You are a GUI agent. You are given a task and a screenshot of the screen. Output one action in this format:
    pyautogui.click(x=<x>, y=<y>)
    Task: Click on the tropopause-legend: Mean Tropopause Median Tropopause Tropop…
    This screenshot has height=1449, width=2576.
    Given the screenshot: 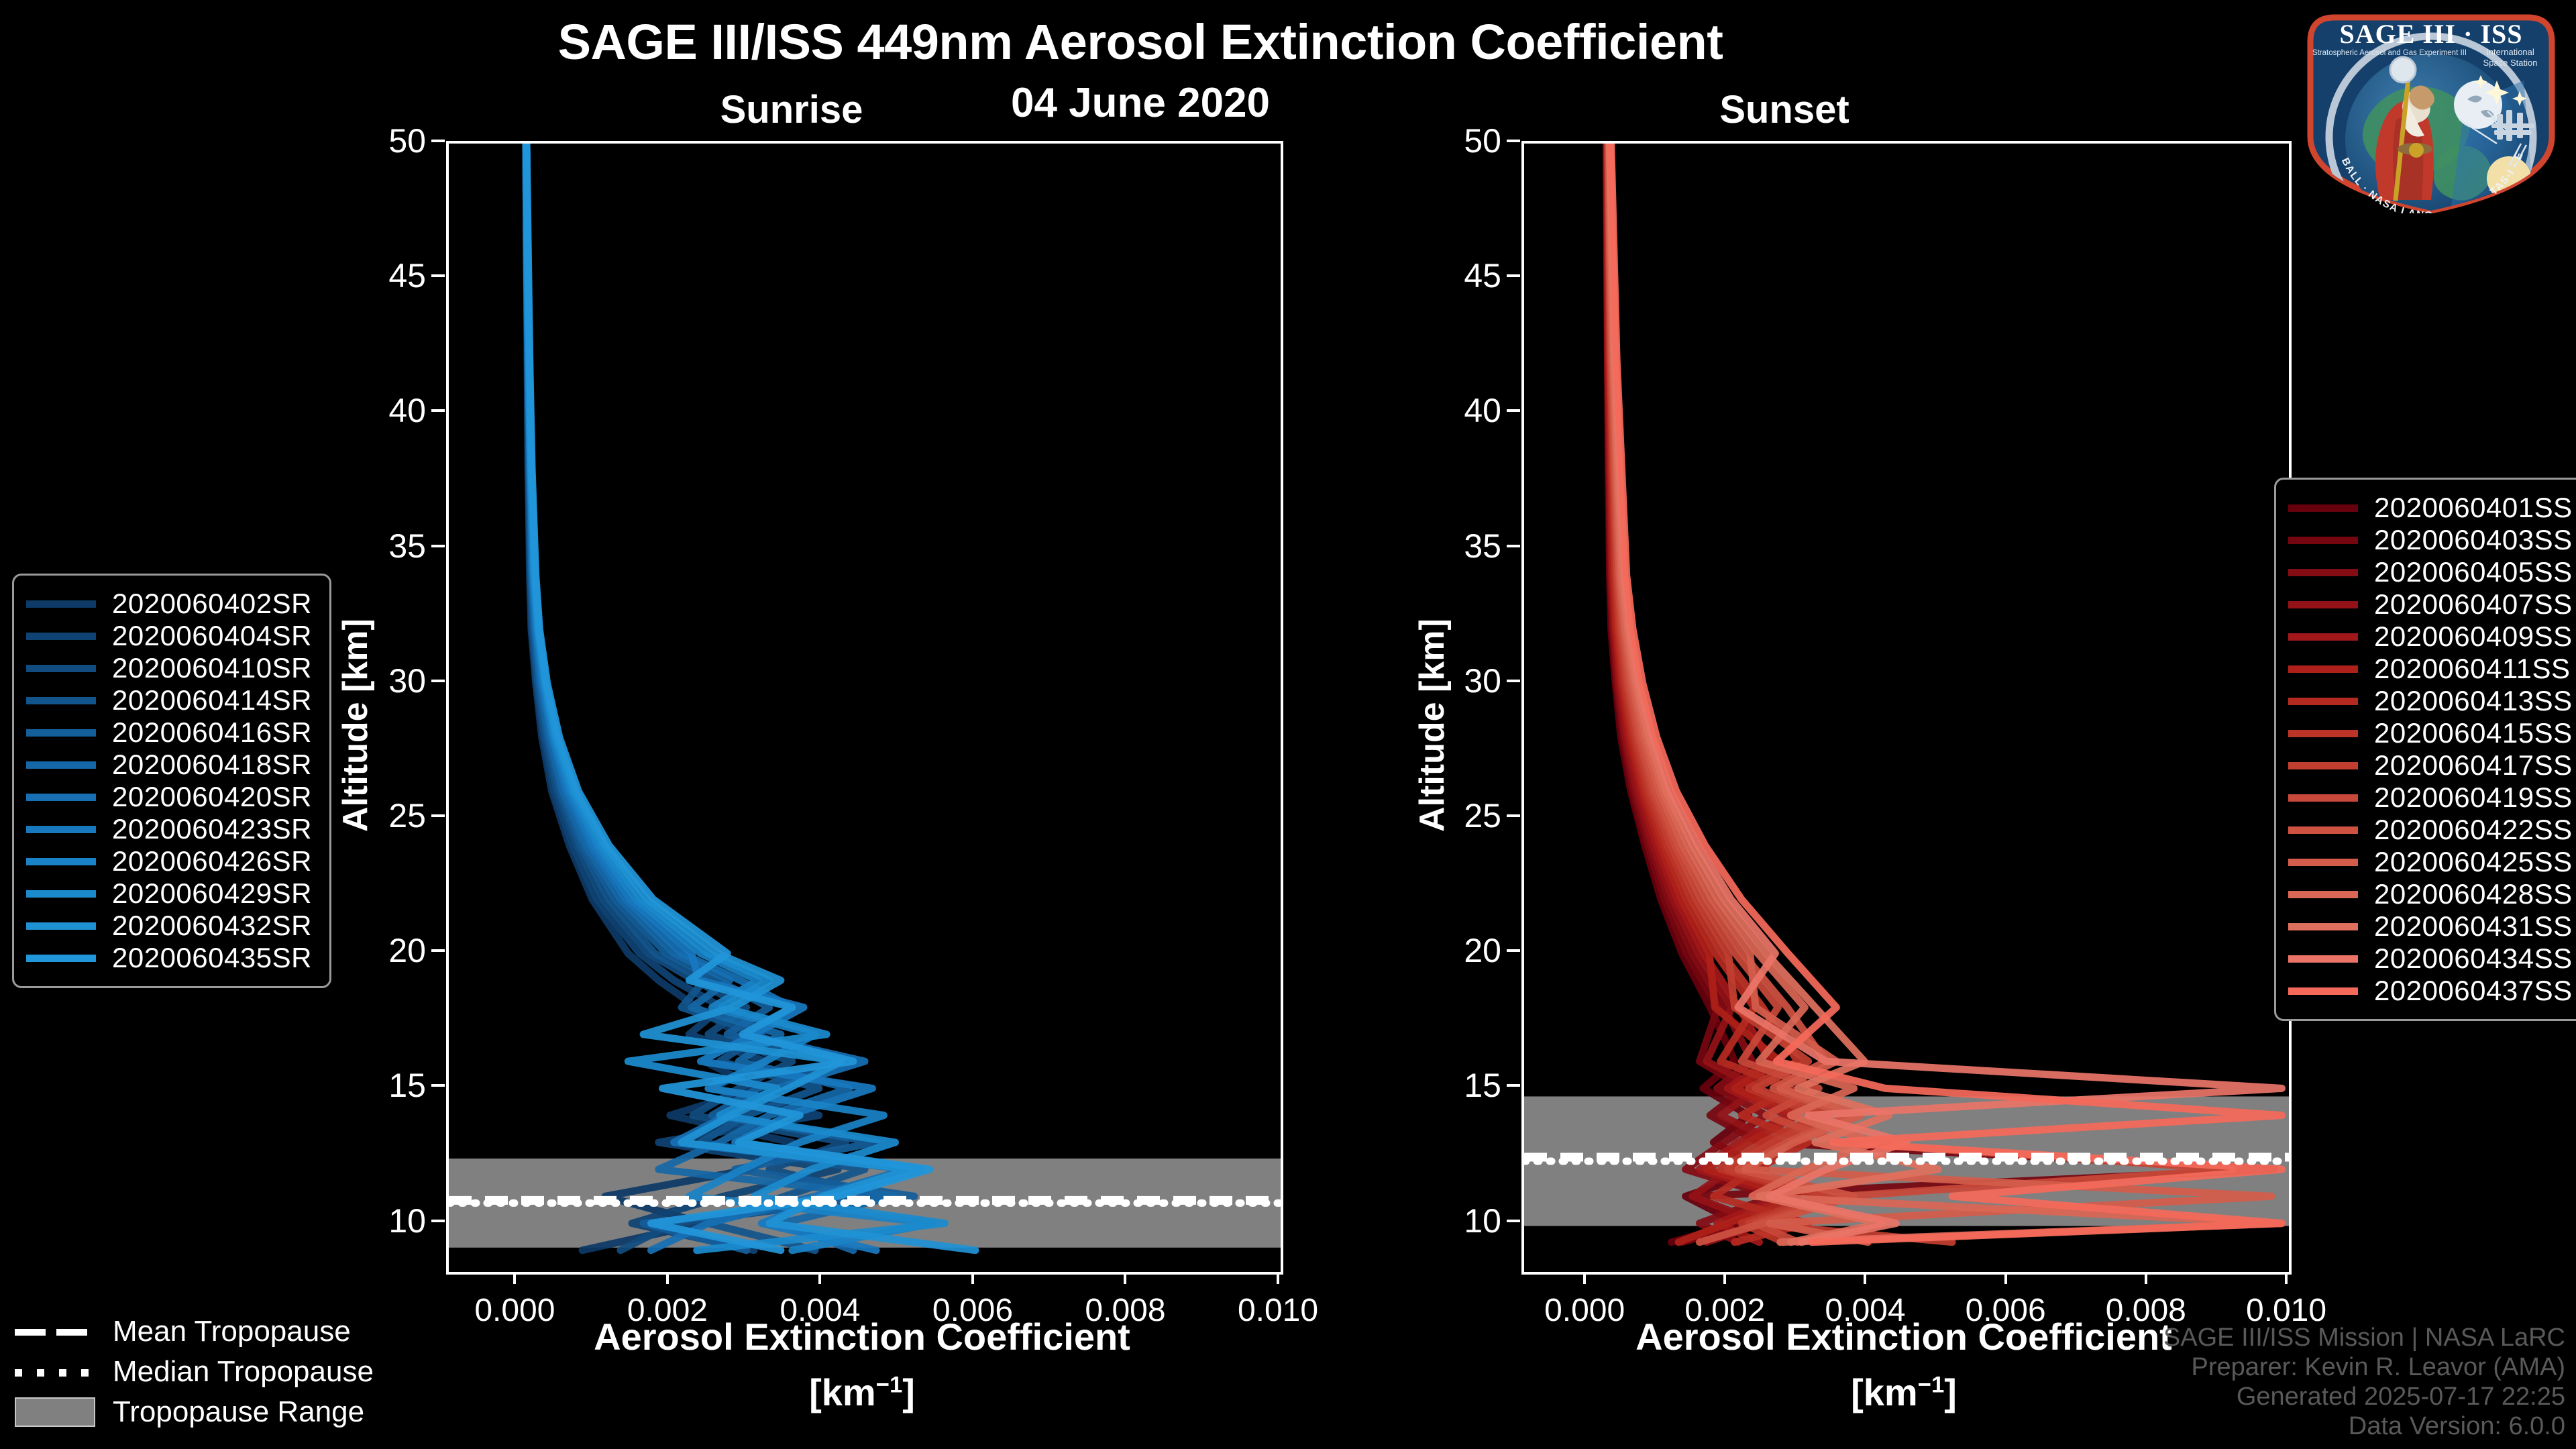 What is the action you would take?
    pyautogui.click(x=194, y=1371)
    